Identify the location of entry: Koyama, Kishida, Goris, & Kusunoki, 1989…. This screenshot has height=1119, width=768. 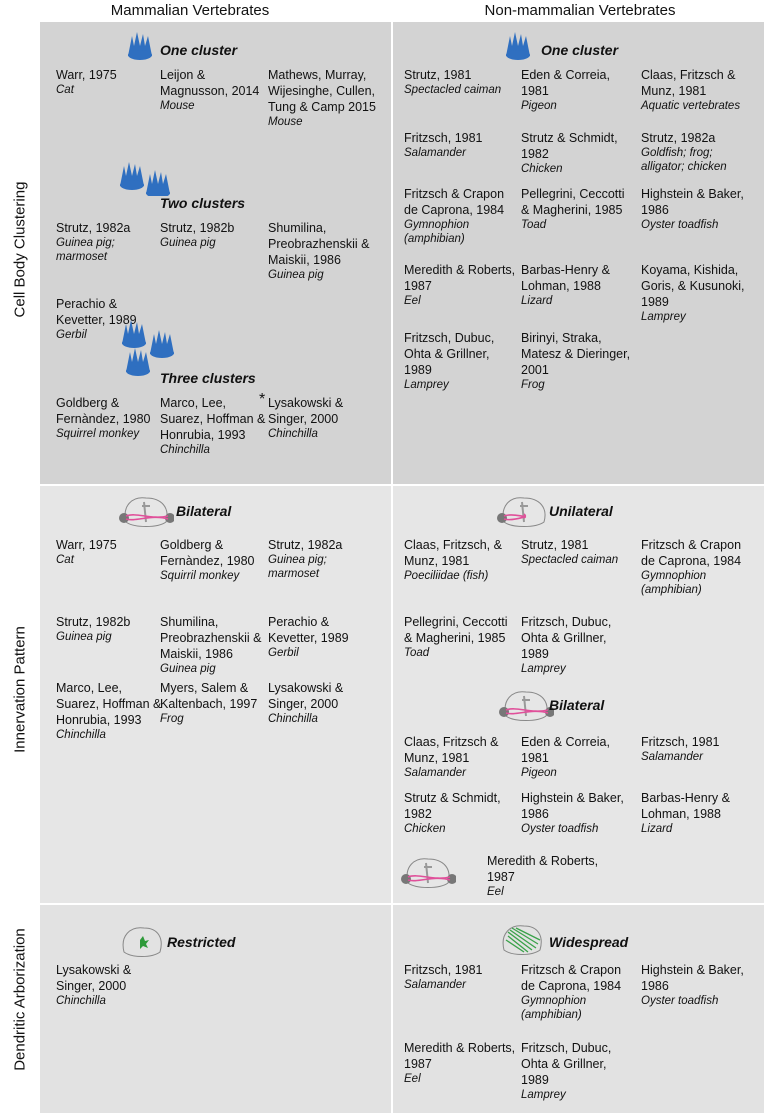
(697, 293).